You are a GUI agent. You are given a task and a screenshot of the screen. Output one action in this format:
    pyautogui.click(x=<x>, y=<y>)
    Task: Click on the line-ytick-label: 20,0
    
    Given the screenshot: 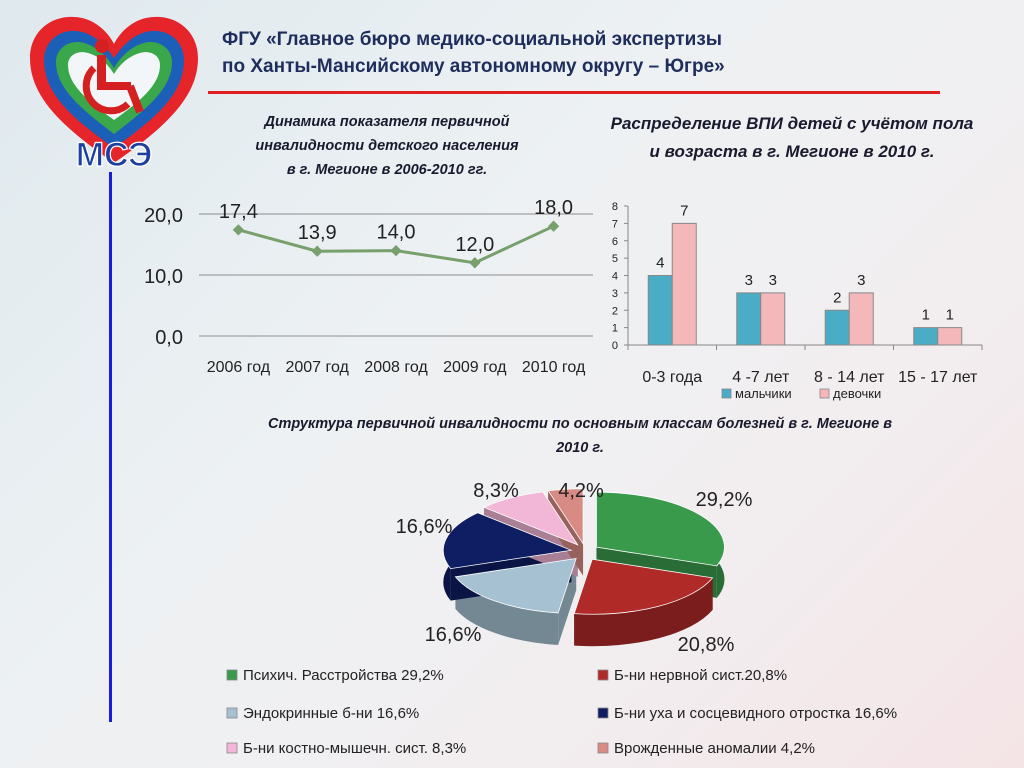 What is the action you would take?
    pyautogui.click(x=163, y=216)
    